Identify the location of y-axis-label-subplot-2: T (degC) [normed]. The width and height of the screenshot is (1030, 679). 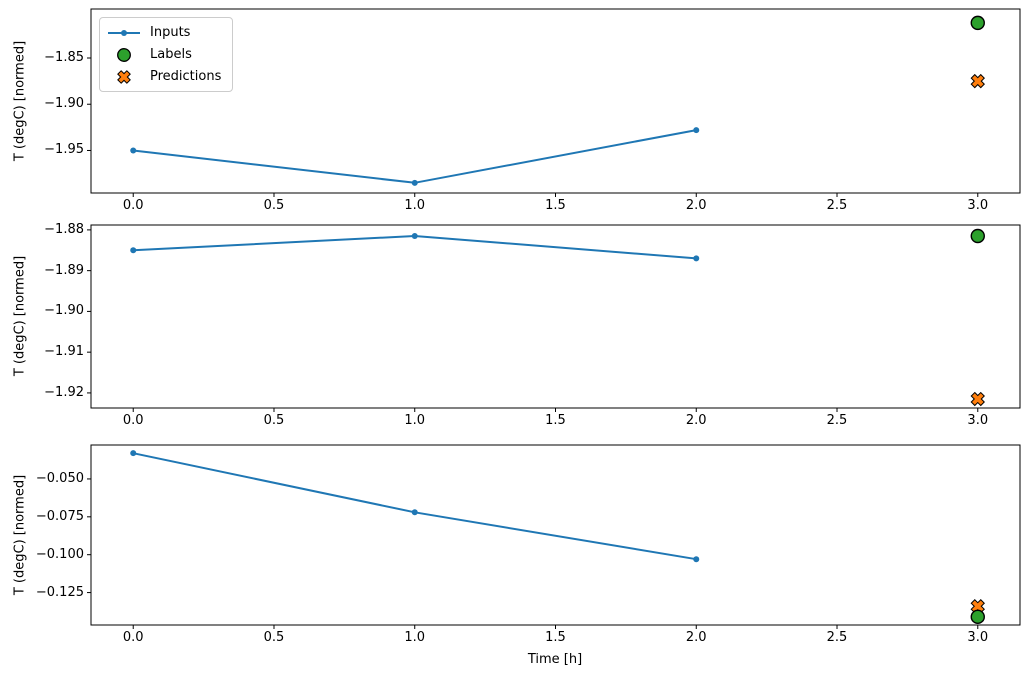
(20, 316).